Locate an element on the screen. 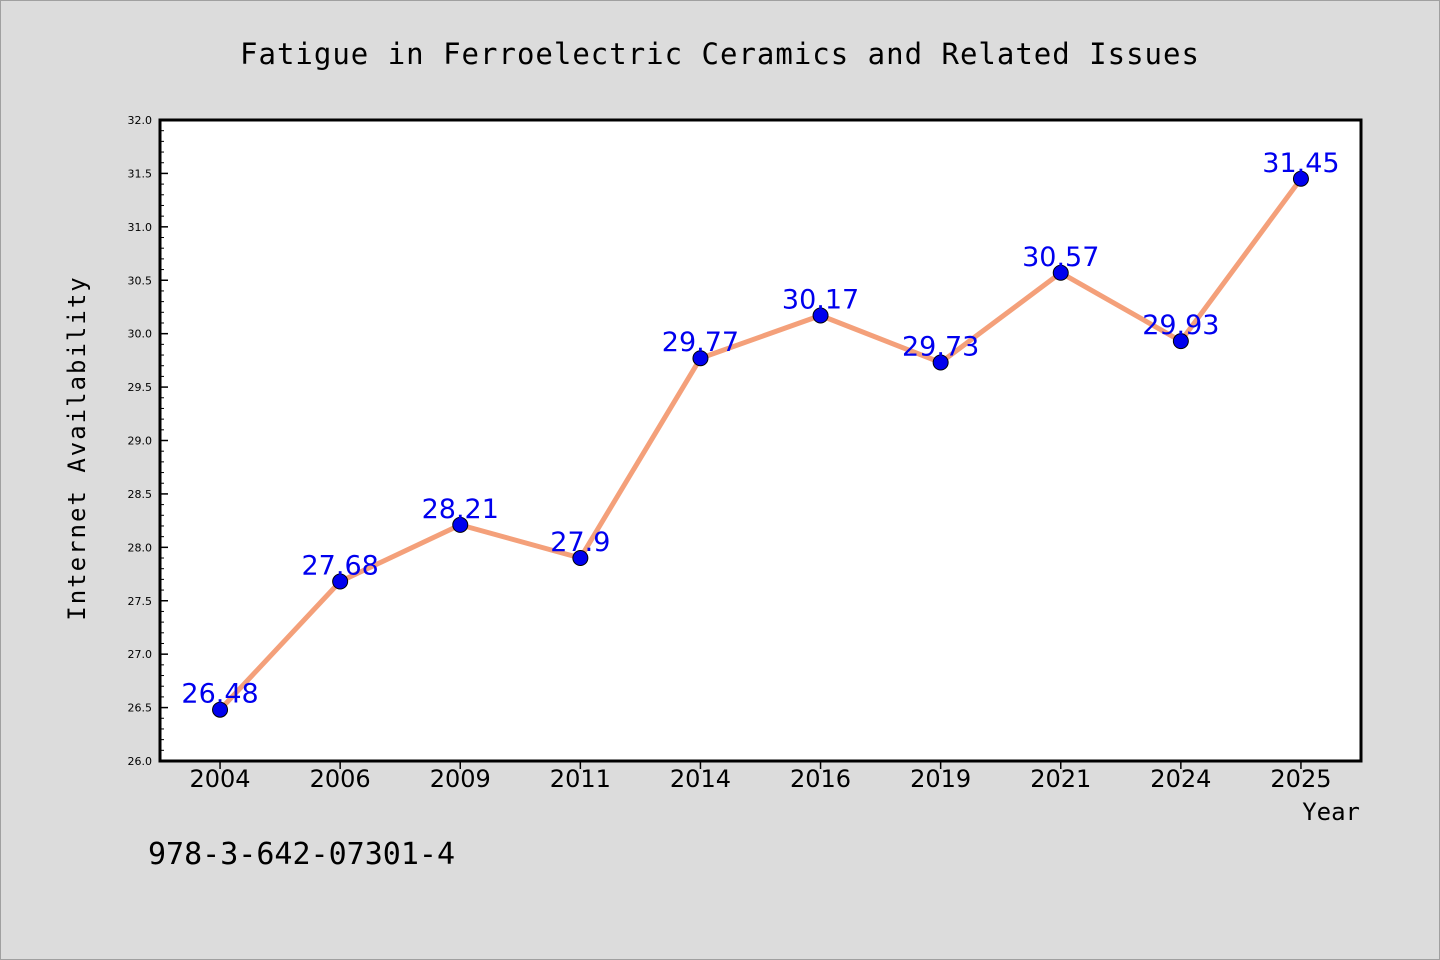  data-label: 26.48 is located at coordinates (219, 694).